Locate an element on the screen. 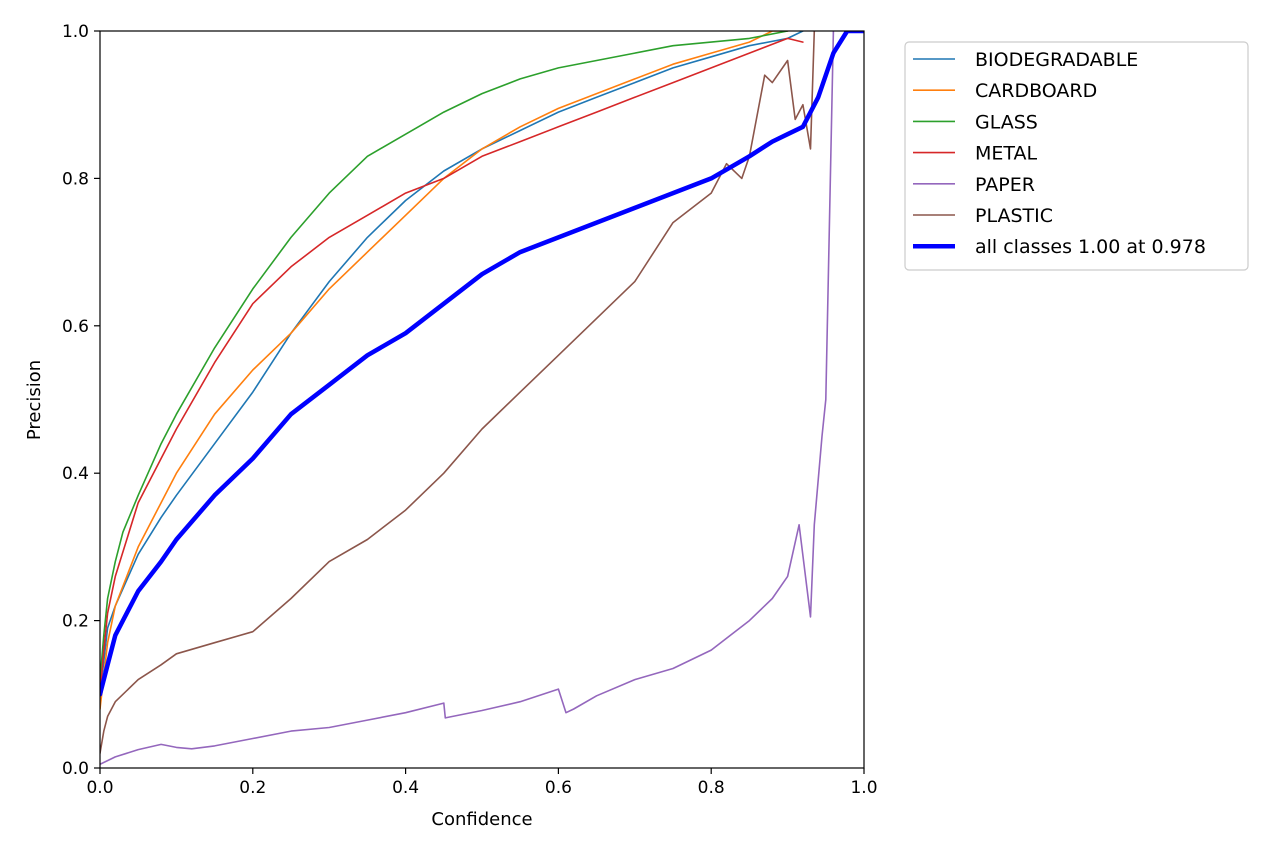  legend-label-paper: PAPER is located at coordinates (1005, 185).